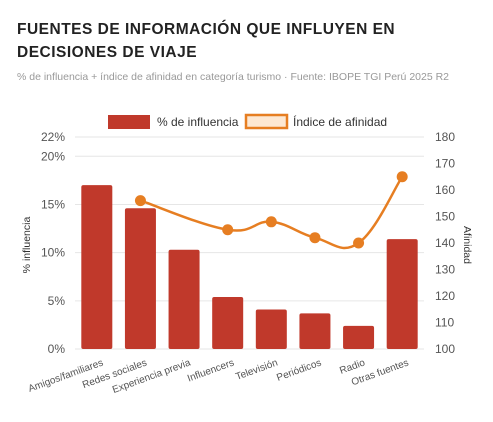  What do you see at coordinates (445, 190) in the screenshot?
I see `y-right-tick-label: 160` at bounding box center [445, 190].